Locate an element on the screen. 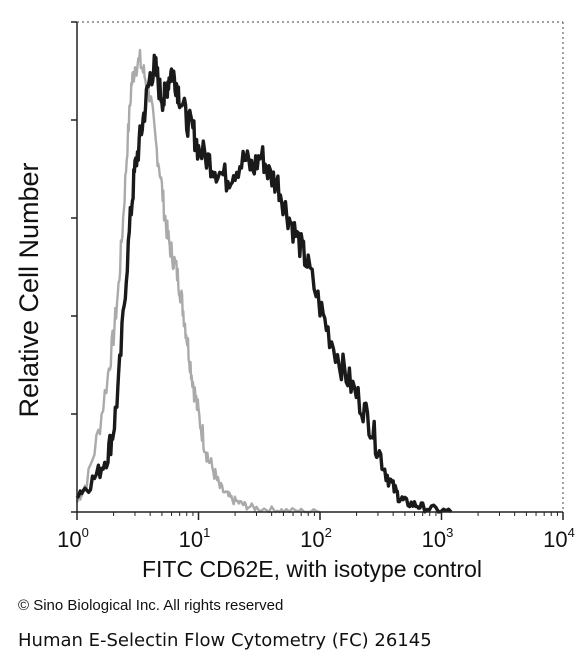 The height and width of the screenshot is (665, 583). x-axis-label: FITC CD62E, with isotype control is located at coordinates (312, 569).